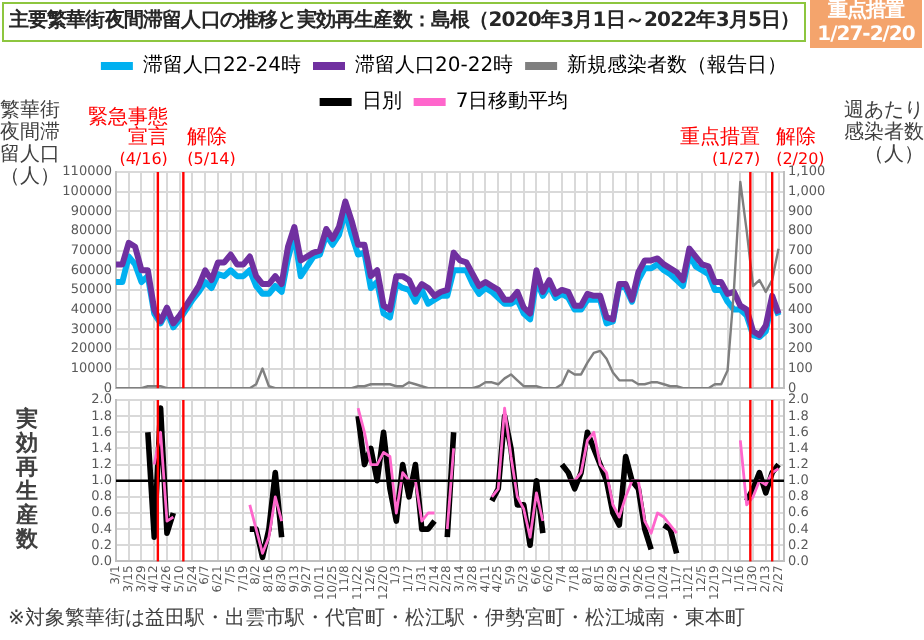 The height and width of the screenshot is (640, 924). What do you see at coordinates (512, 101) in the screenshot?
I see `legend-label: 7日移動平均` at bounding box center [512, 101].